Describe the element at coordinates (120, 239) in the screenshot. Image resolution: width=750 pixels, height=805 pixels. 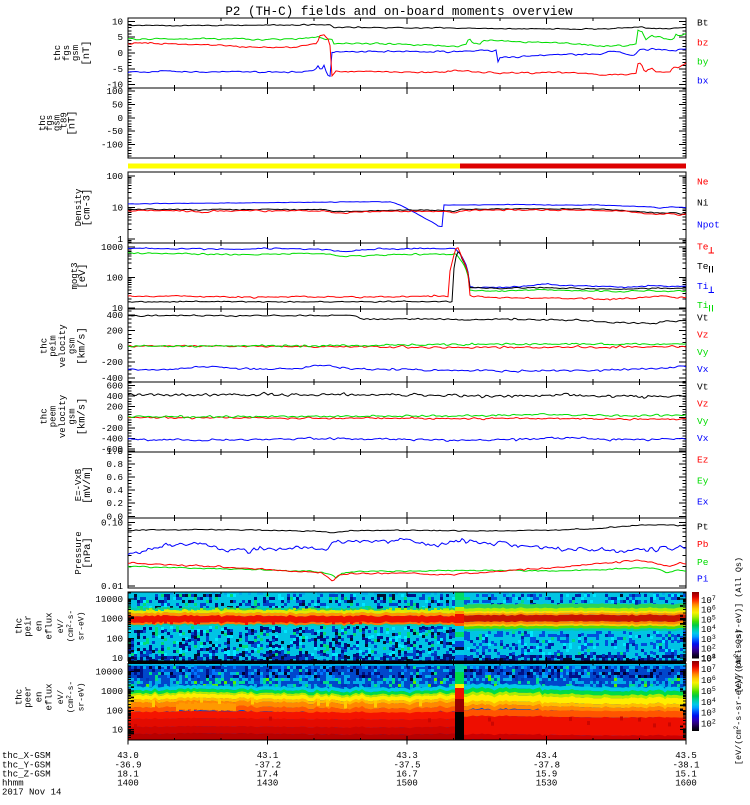
I see `svg-text: 1` at that location.